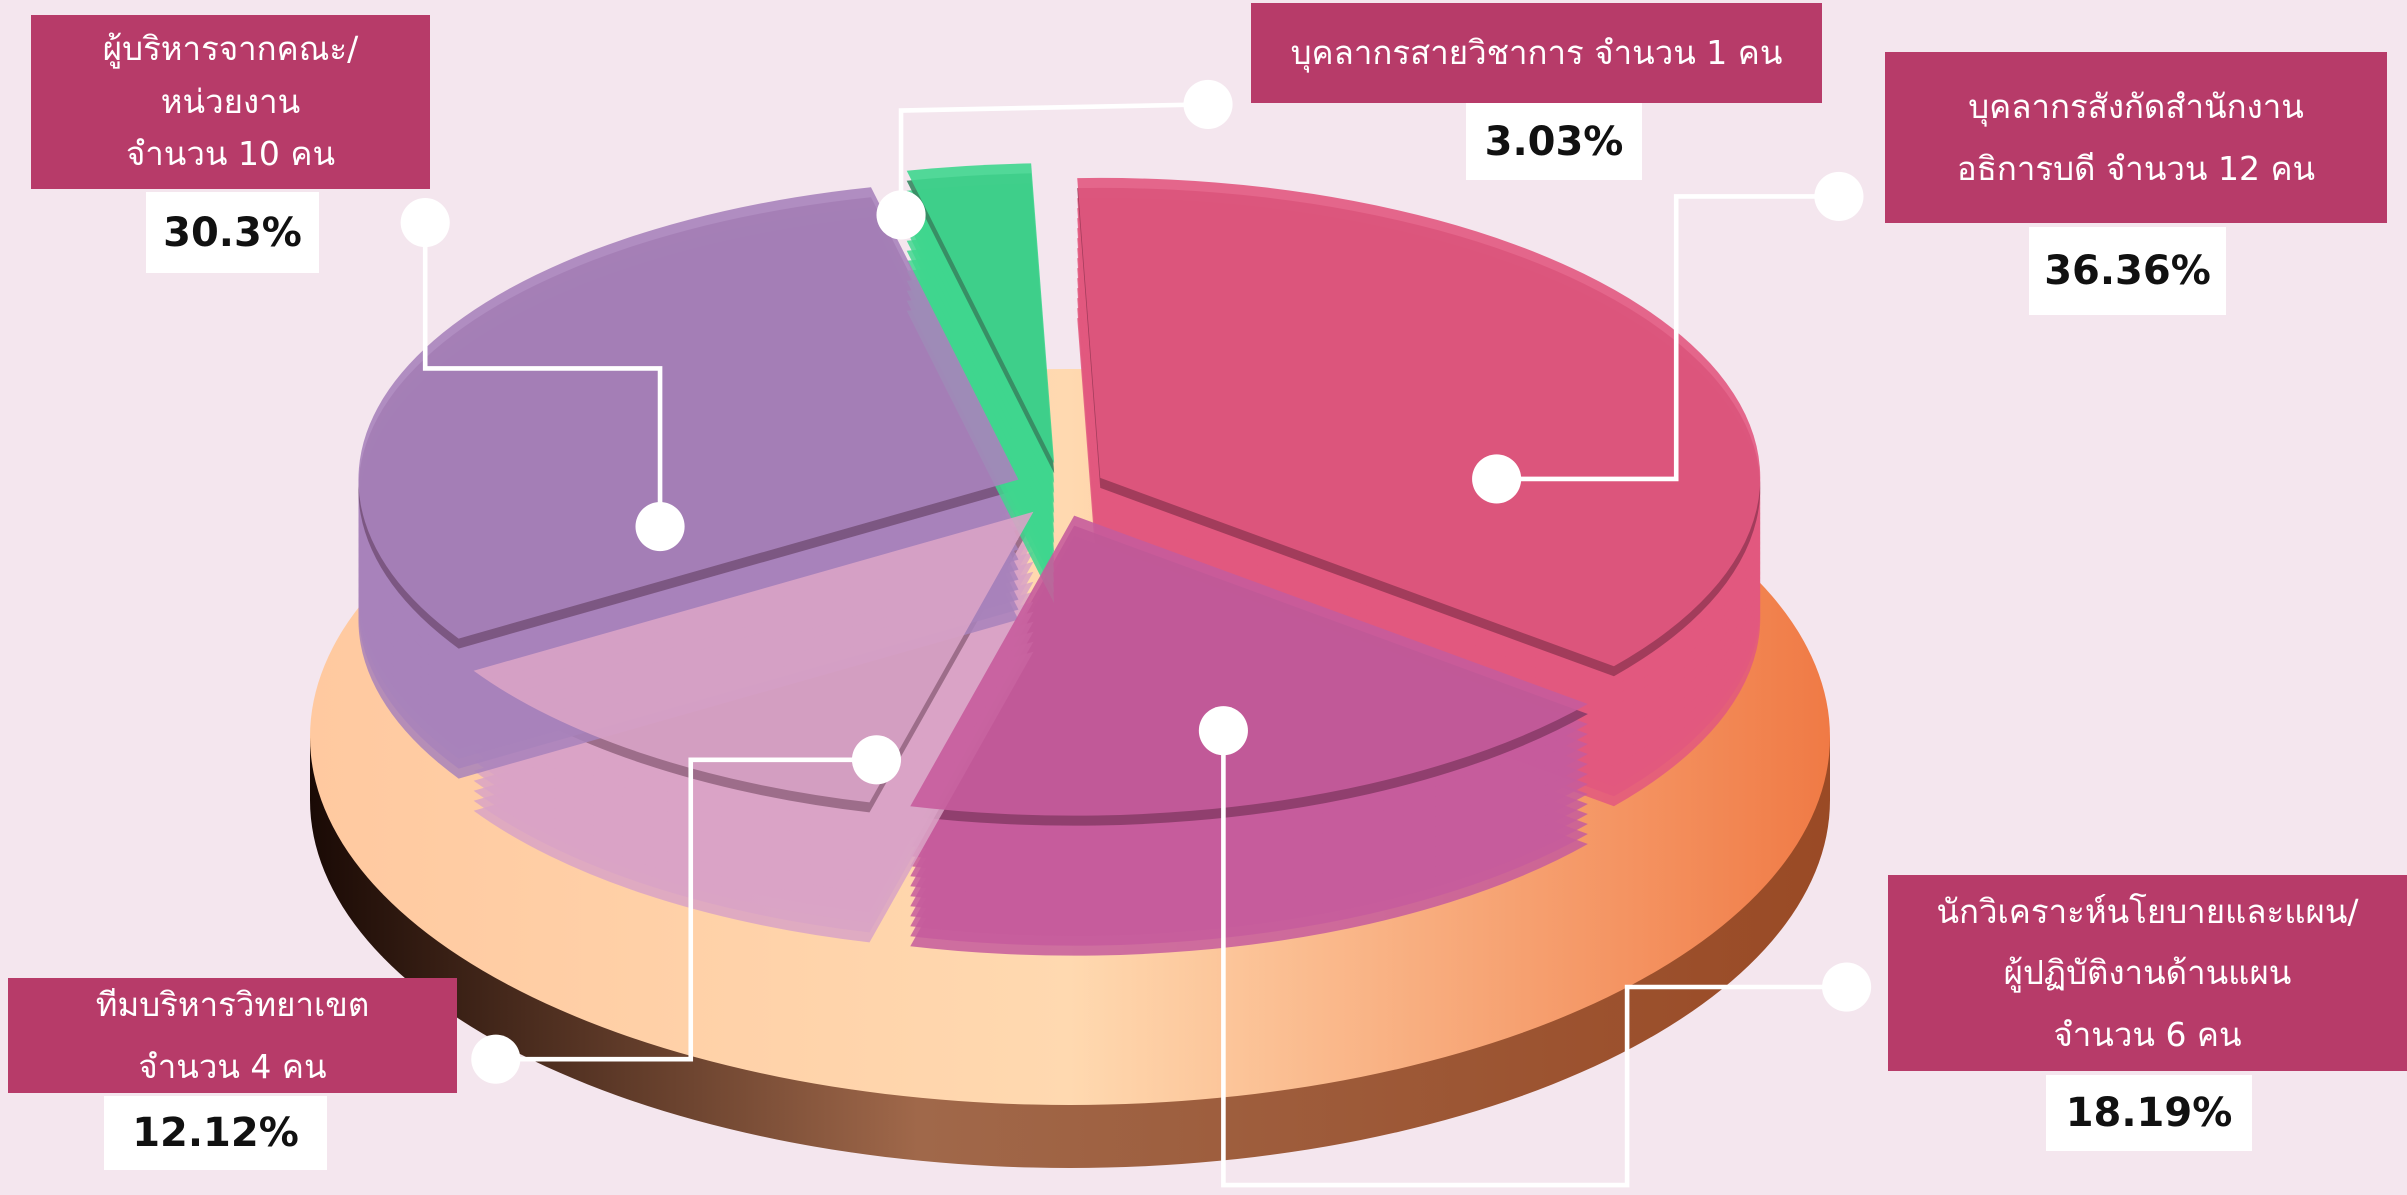  Describe the element at coordinates (230, 102) in the screenshot. I see `slice-label: ผู้บริหารจากคณะ/ หน่วยงาน จำนวน 10 คน` at that location.